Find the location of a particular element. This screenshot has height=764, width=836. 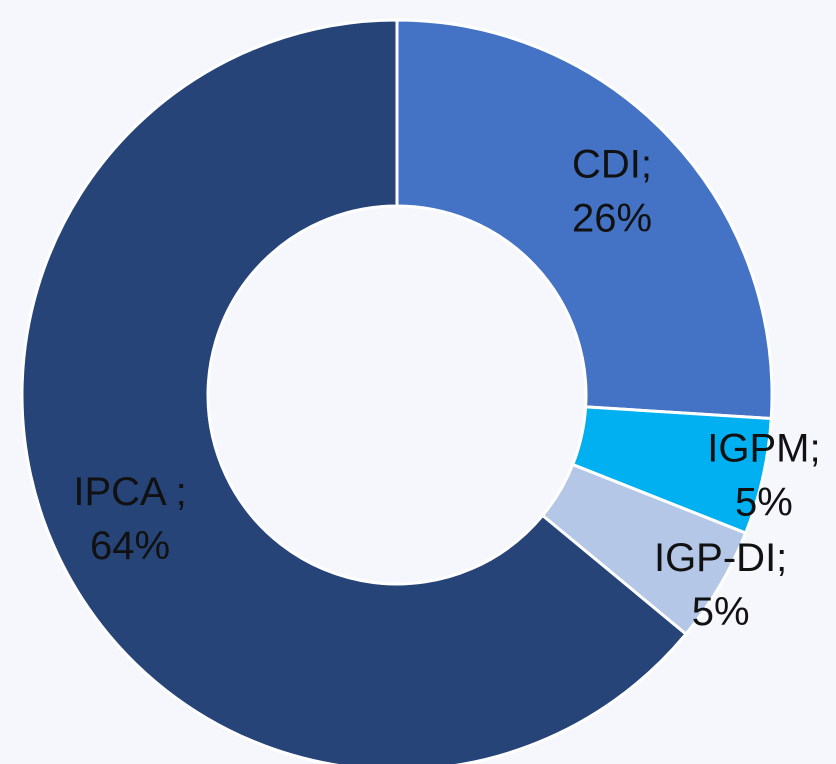

slice-value-label: 26% is located at coordinates (612, 219).